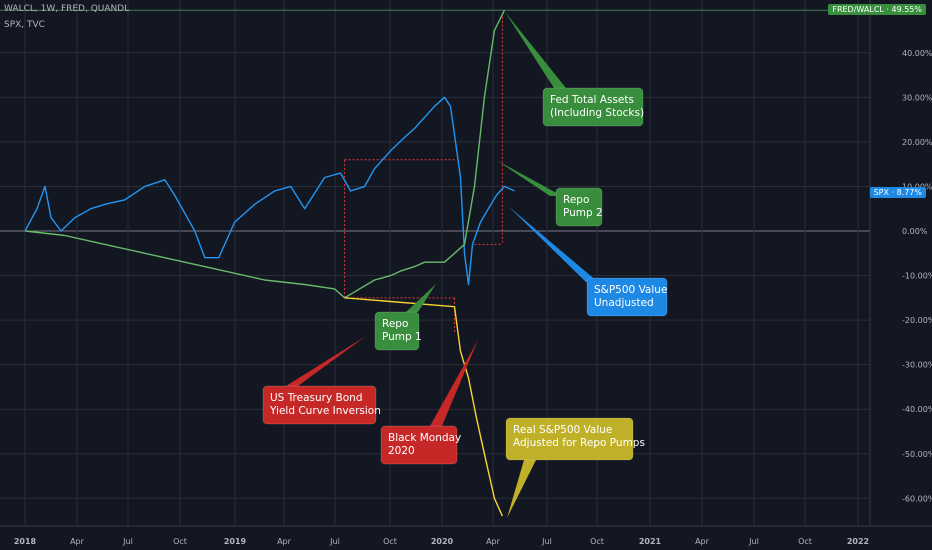  I want to click on y-tick-label: 40.00%, so click(917, 53).